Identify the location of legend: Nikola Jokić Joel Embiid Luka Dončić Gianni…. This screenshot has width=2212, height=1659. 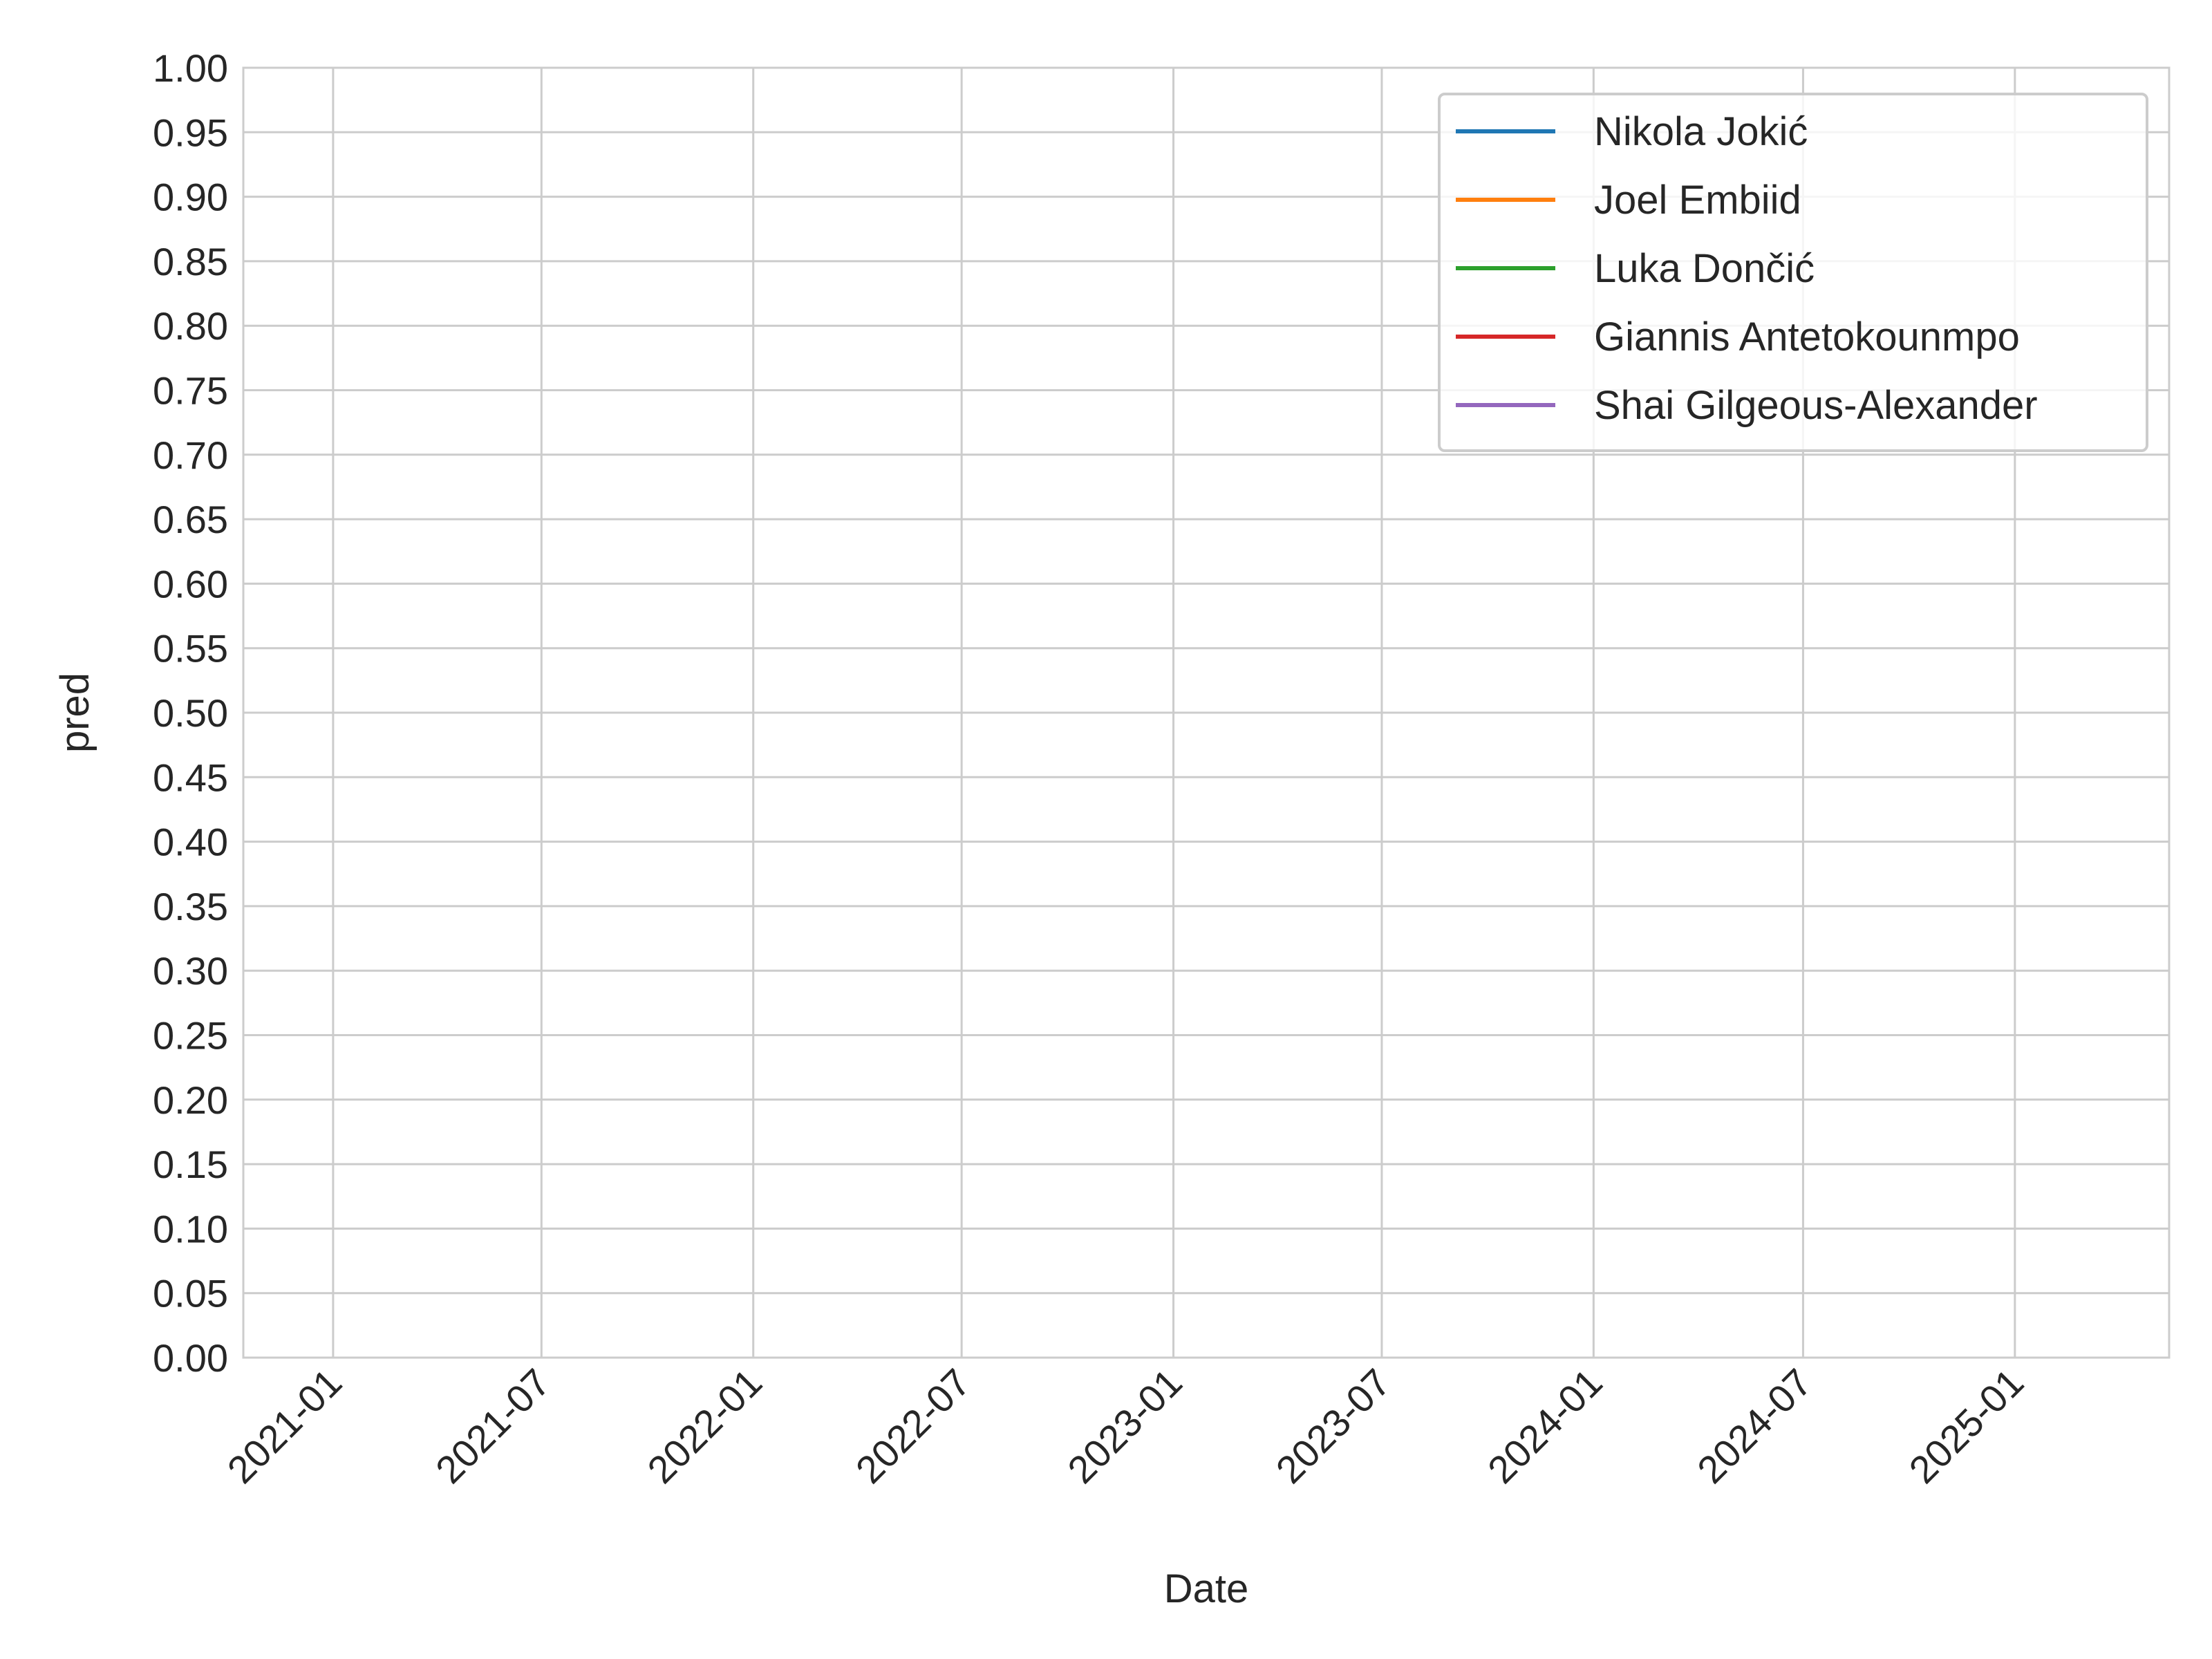
(1793, 272).